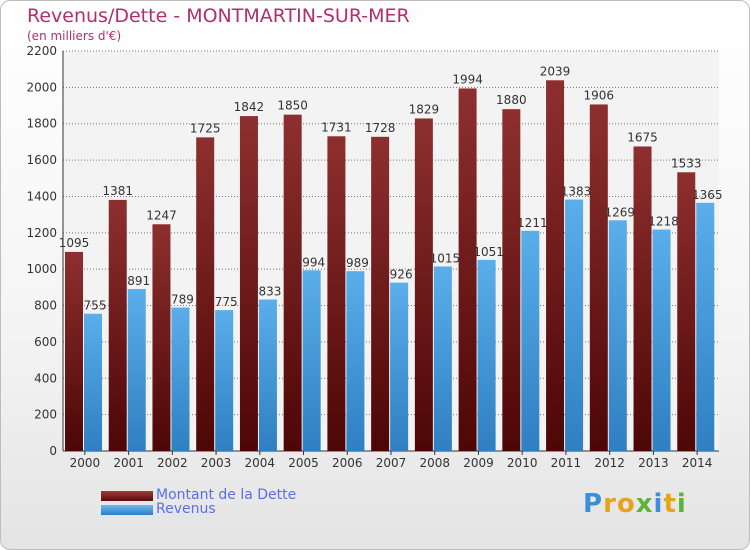  What do you see at coordinates (642, 137) in the screenshot?
I see `data-label-dette: 1675` at bounding box center [642, 137].